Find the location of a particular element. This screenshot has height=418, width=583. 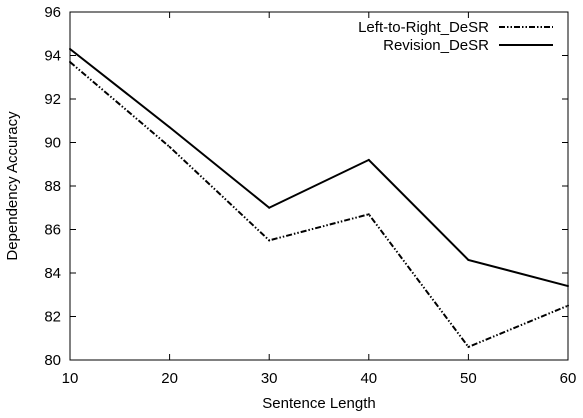

y-tick-label: 84 is located at coordinates (52, 273).